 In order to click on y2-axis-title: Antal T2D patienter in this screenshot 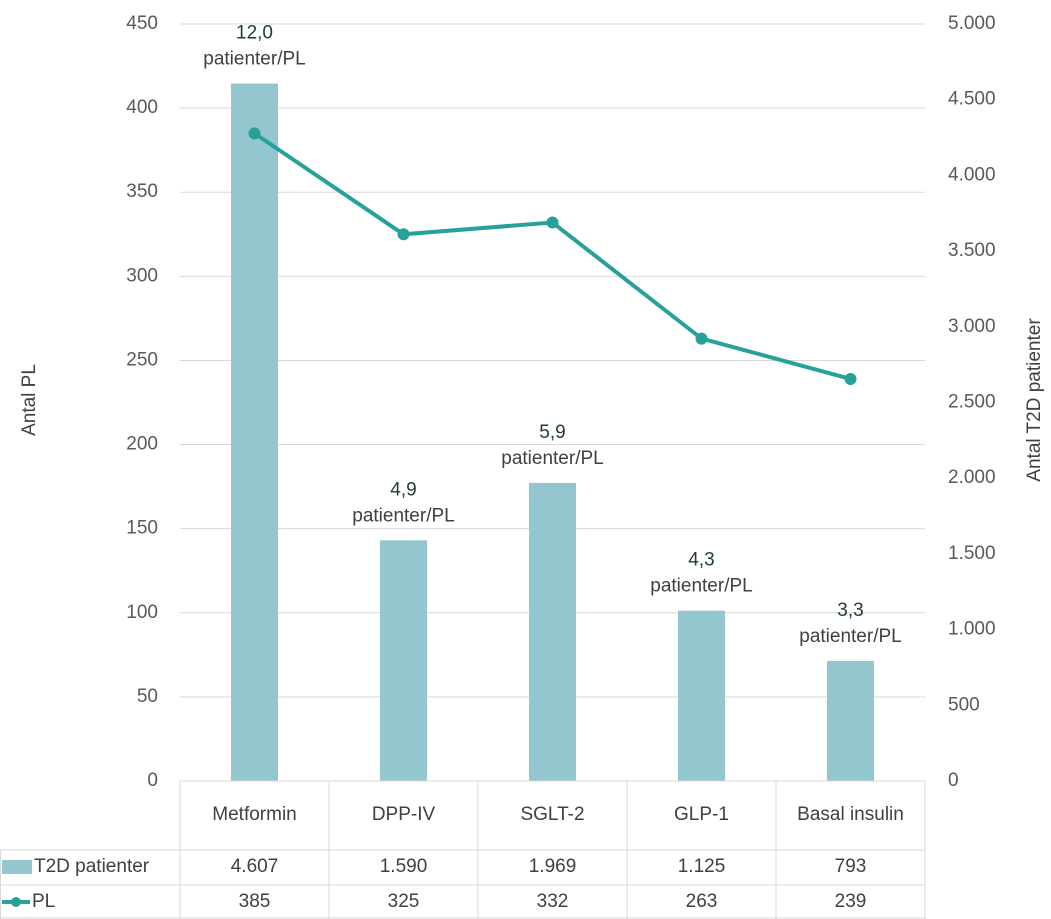, I will do `click(1034, 400)`.